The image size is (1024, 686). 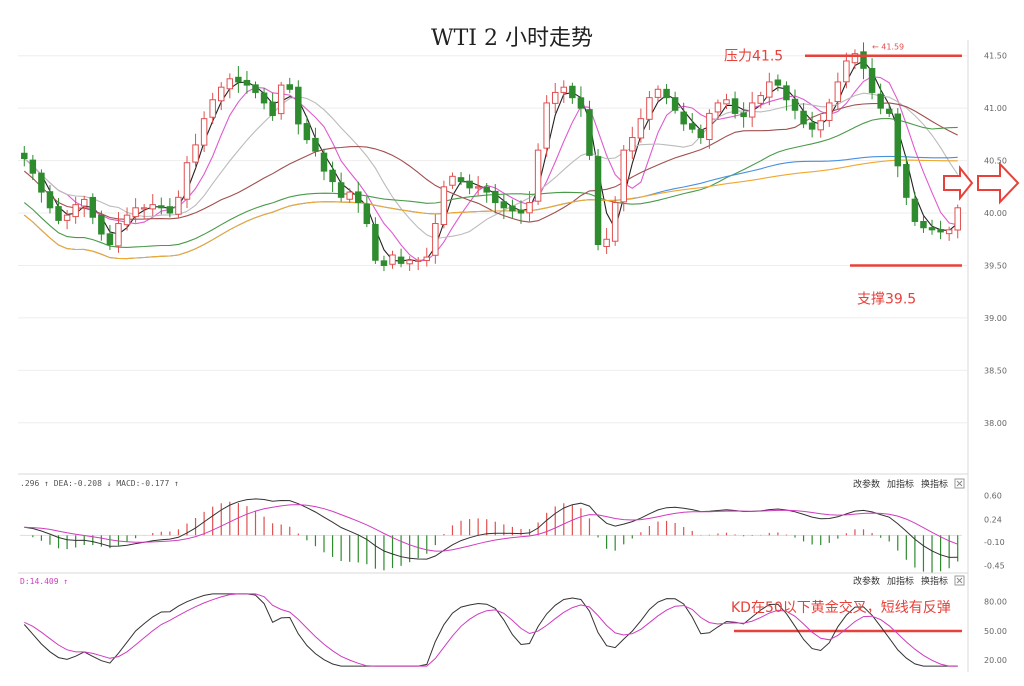 I want to click on kd-d-line, so click(x=491, y=630).